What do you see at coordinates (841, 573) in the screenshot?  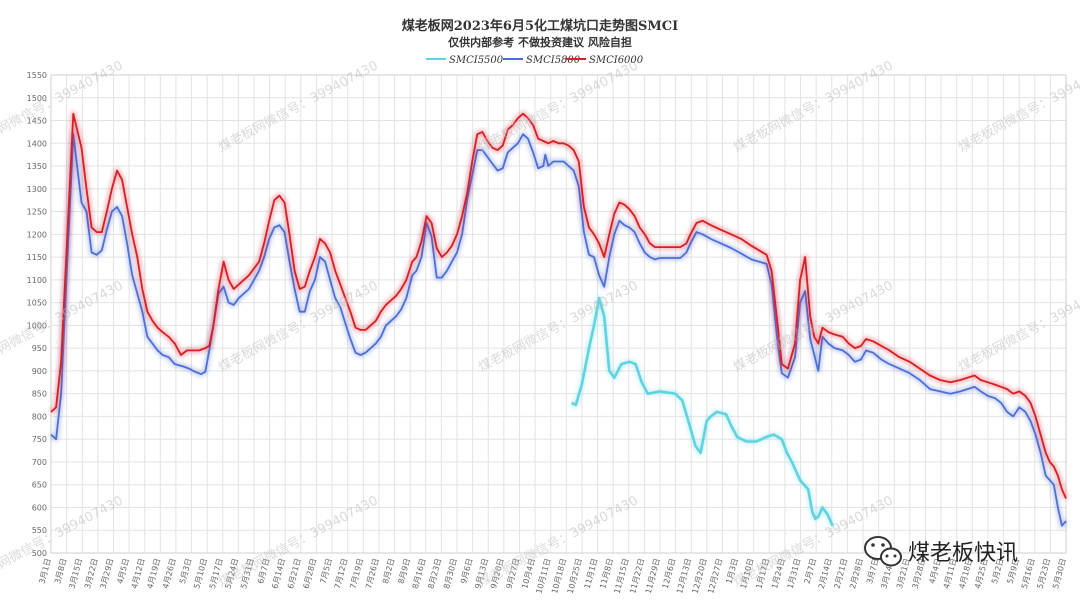 I see `x-tick-label: 2月21日` at bounding box center [841, 573].